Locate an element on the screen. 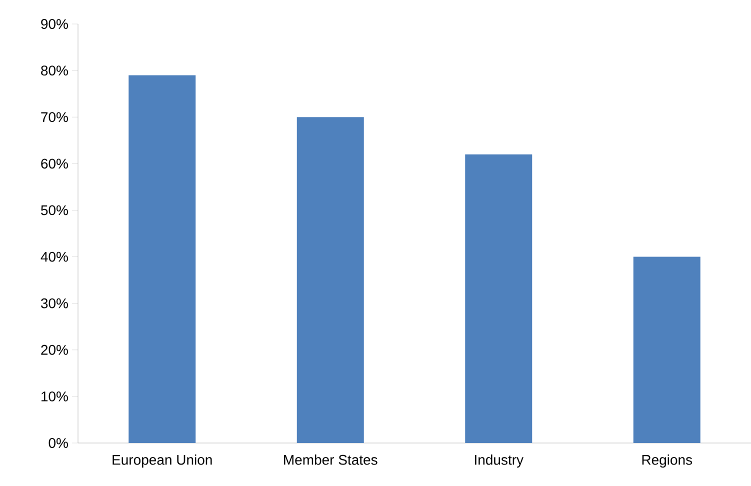 The image size is (751, 486). y-tick-label: 50% is located at coordinates (54, 210).